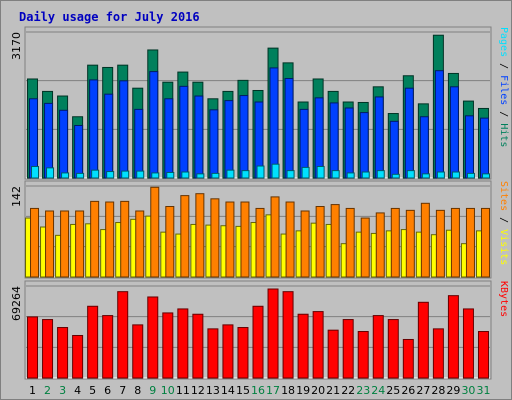 The height and width of the screenshot is (400, 512). I want to click on day-label: 28, so click(438, 390).